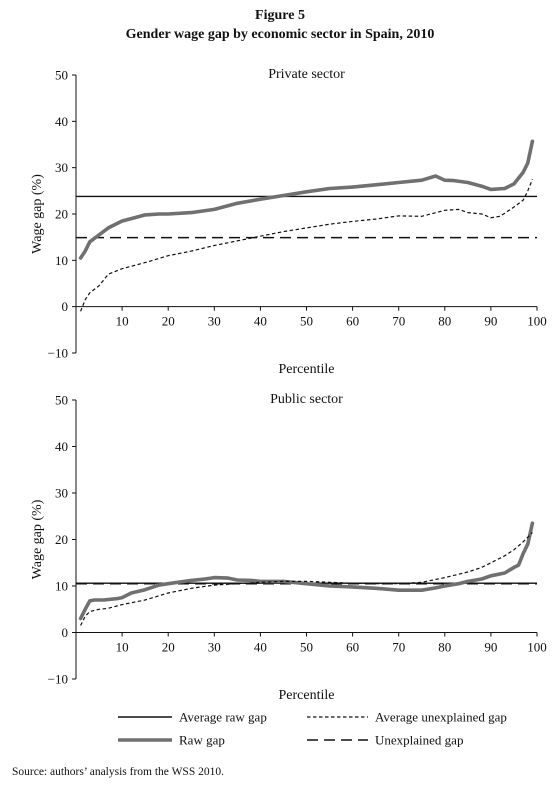  What do you see at coordinates (306, 74) in the screenshot?
I see `panel-title: Private sector` at bounding box center [306, 74].